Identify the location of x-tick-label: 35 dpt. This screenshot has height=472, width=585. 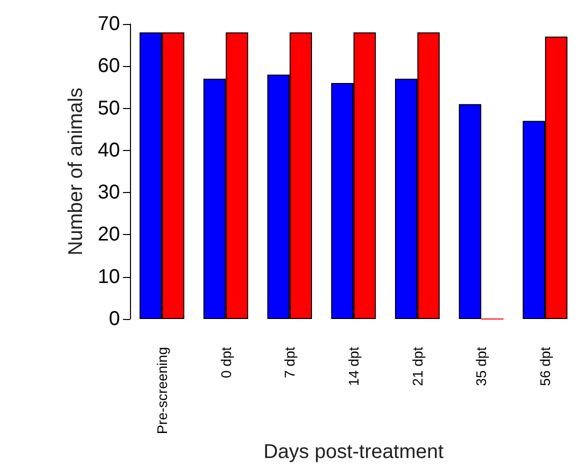
(481, 366).